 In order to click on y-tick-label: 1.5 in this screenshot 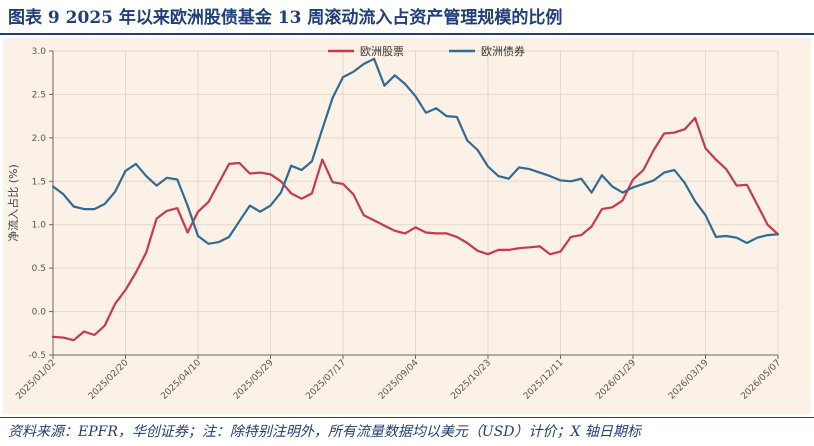, I will do `click(39, 182)`.